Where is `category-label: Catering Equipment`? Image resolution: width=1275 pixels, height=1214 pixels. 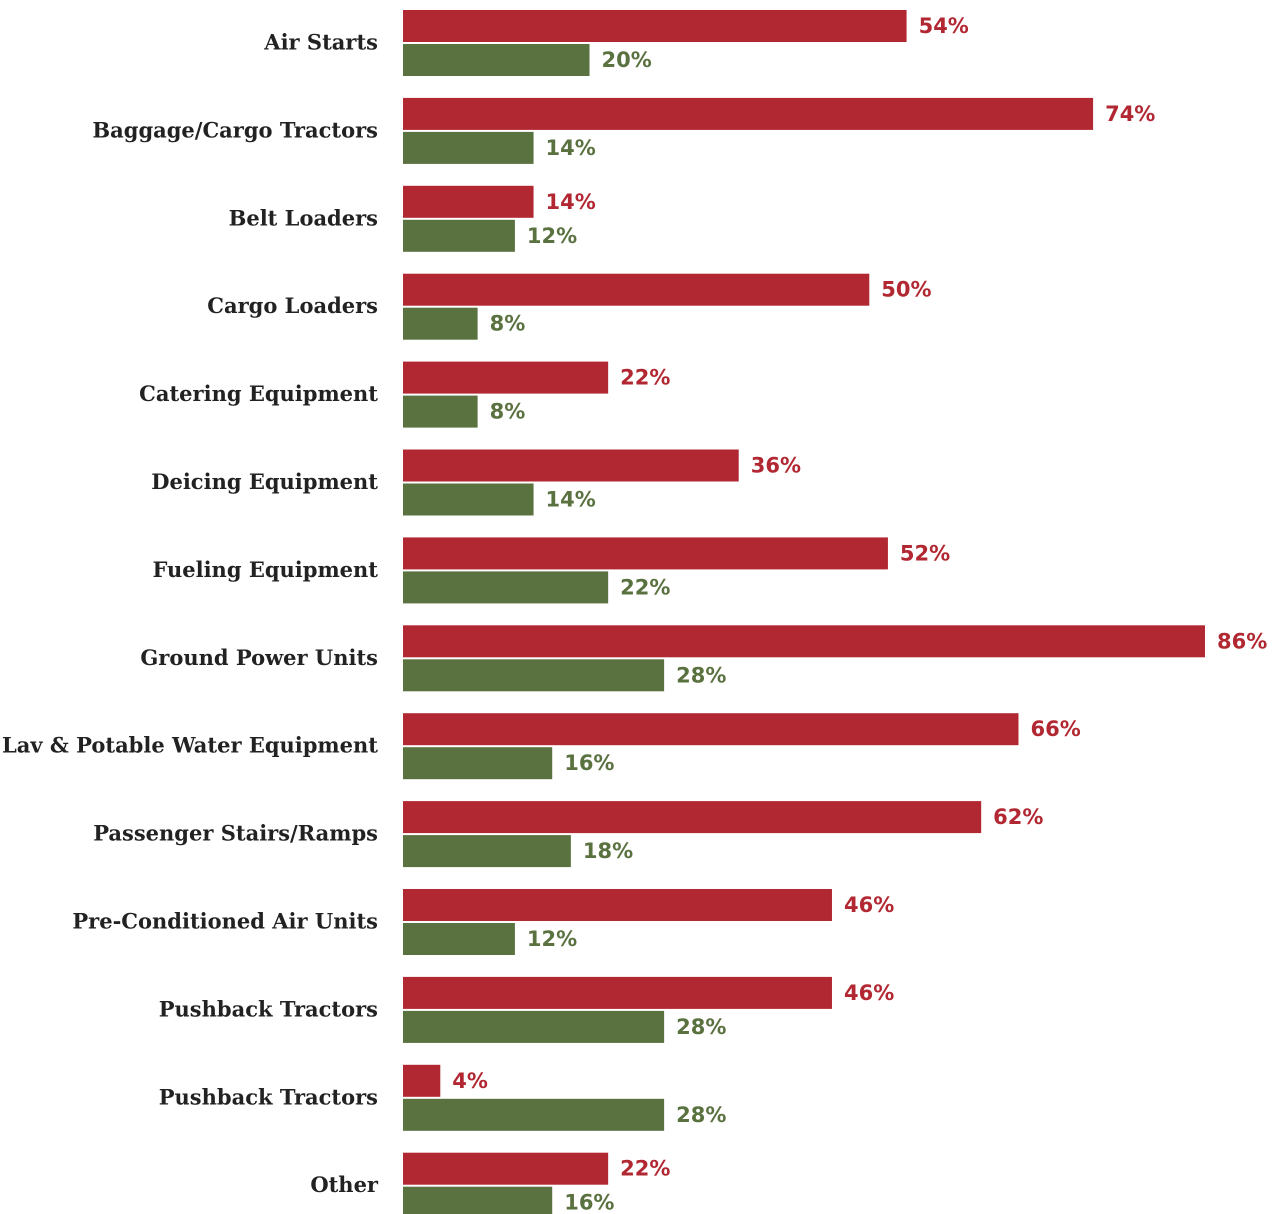
category-label: Catering Equipment is located at coordinates (258, 393).